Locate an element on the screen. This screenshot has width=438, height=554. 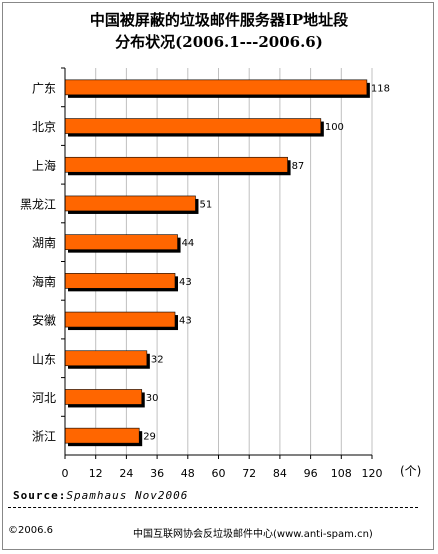
value-label: 30 is located at coordinates (152, 398).